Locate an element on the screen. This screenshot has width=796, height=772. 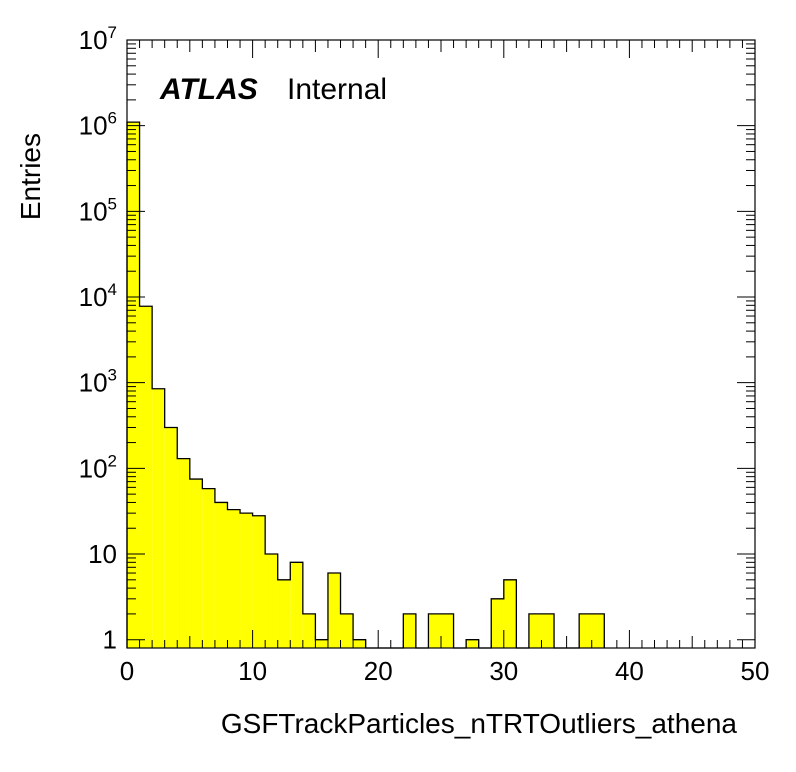
y-tick-label: 10⁴ is located at coordinates (98, 296).